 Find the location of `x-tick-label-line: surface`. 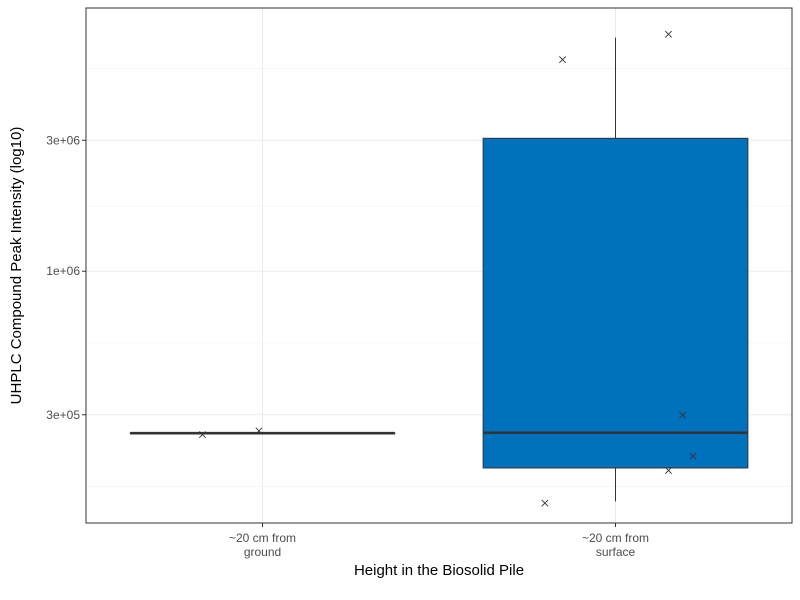

x-tick-label-line: surface is located at coordinates (616, 552).